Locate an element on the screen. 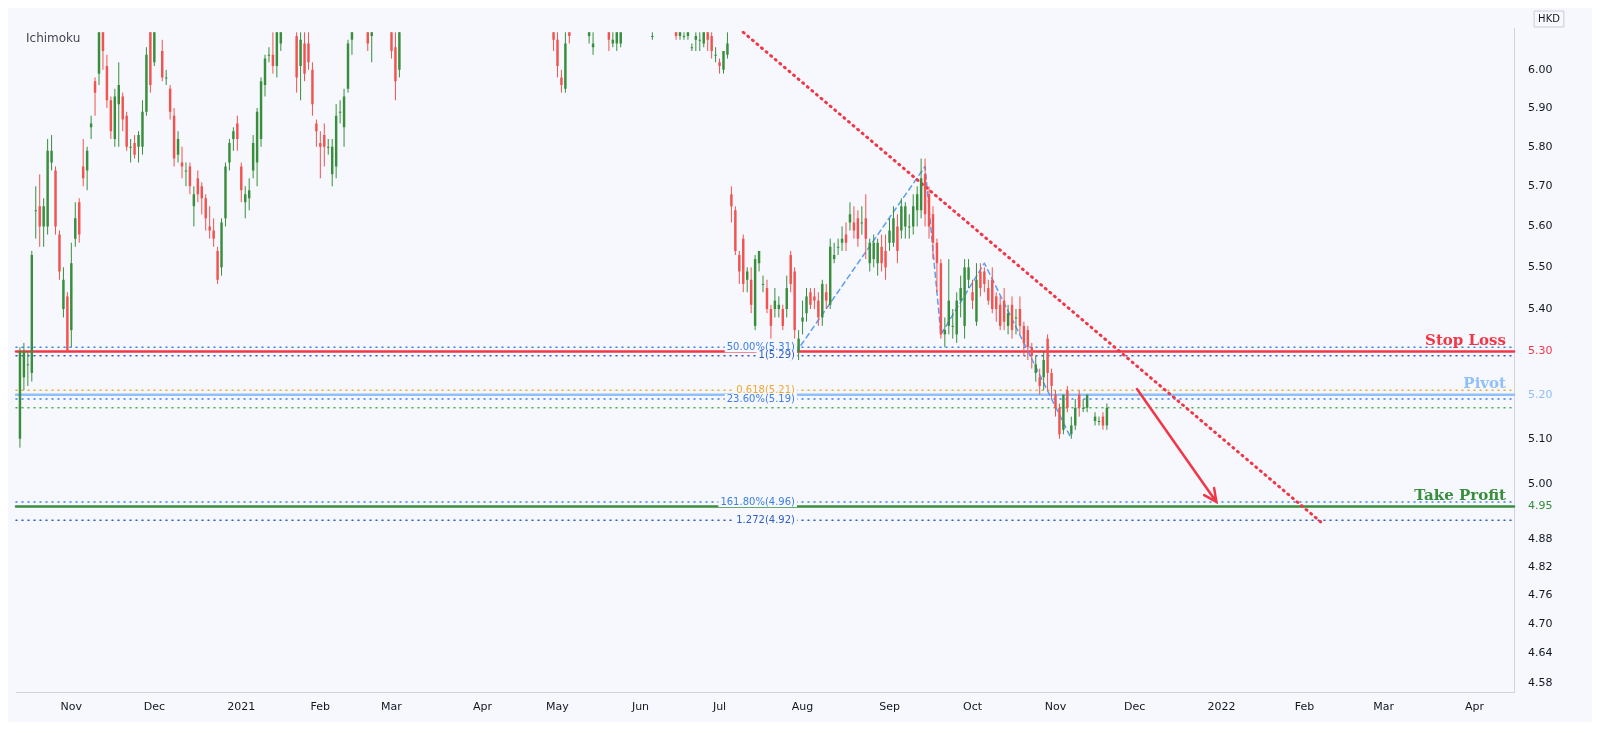 The image size is (1600, 742). y-tick-label: 5.60 is located at coordinates (1540, 226).